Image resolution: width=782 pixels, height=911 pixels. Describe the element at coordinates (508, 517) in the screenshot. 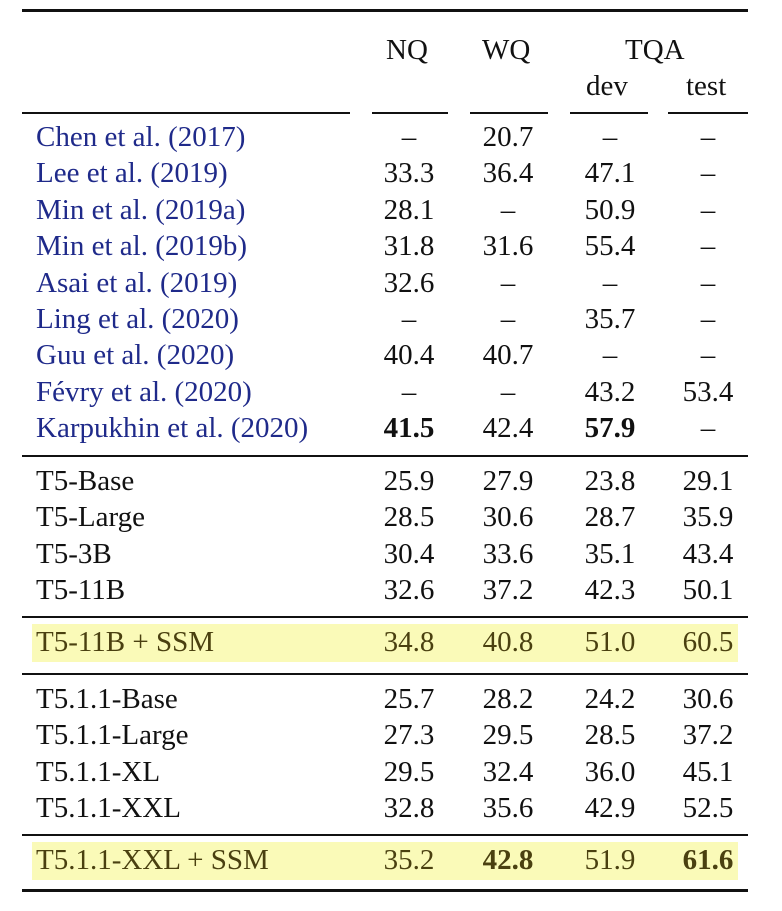

I see `score-wq: 30.6` at that location.